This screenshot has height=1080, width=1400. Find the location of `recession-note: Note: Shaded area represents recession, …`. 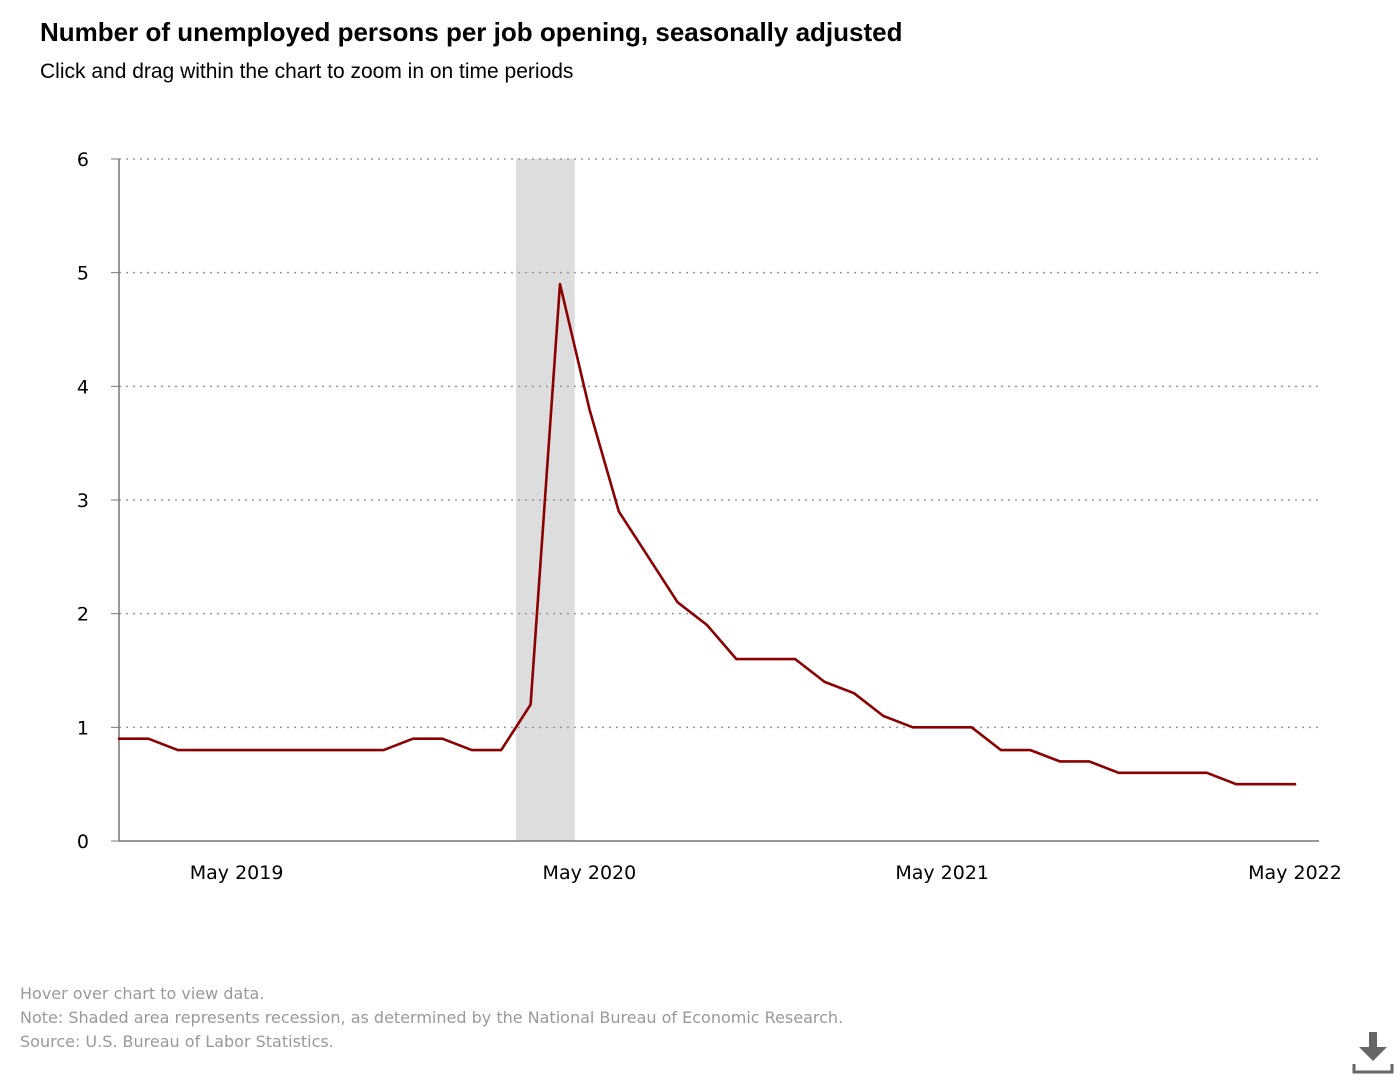

recession-note: Note: Shaded area represents recession, … is located at coordinates (432, 1017).